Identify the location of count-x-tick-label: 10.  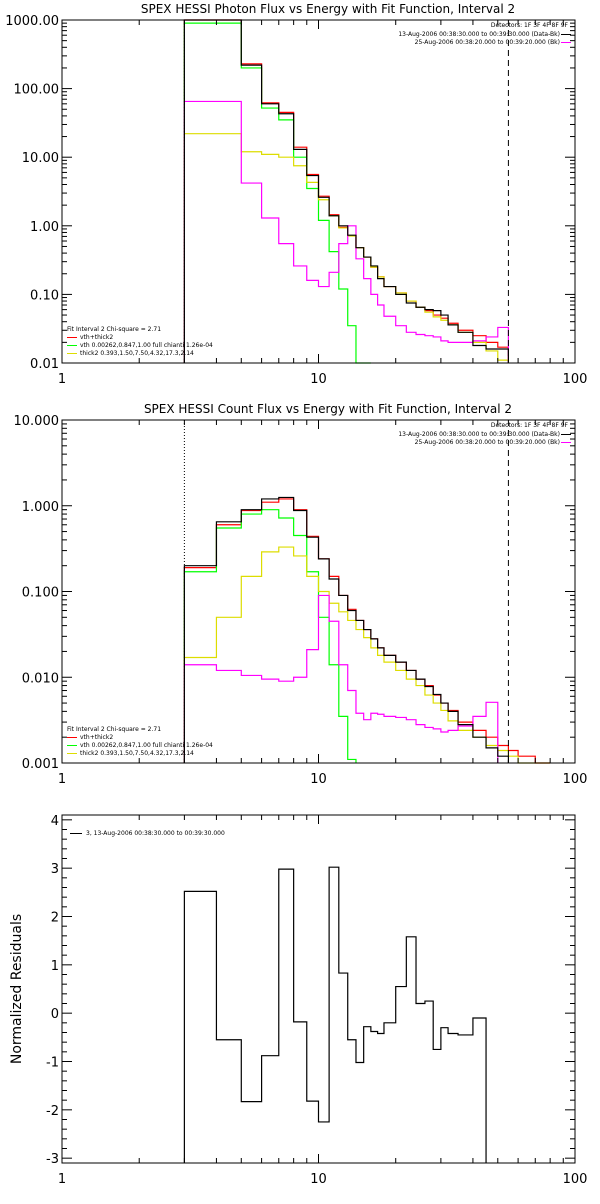
(318, 779).